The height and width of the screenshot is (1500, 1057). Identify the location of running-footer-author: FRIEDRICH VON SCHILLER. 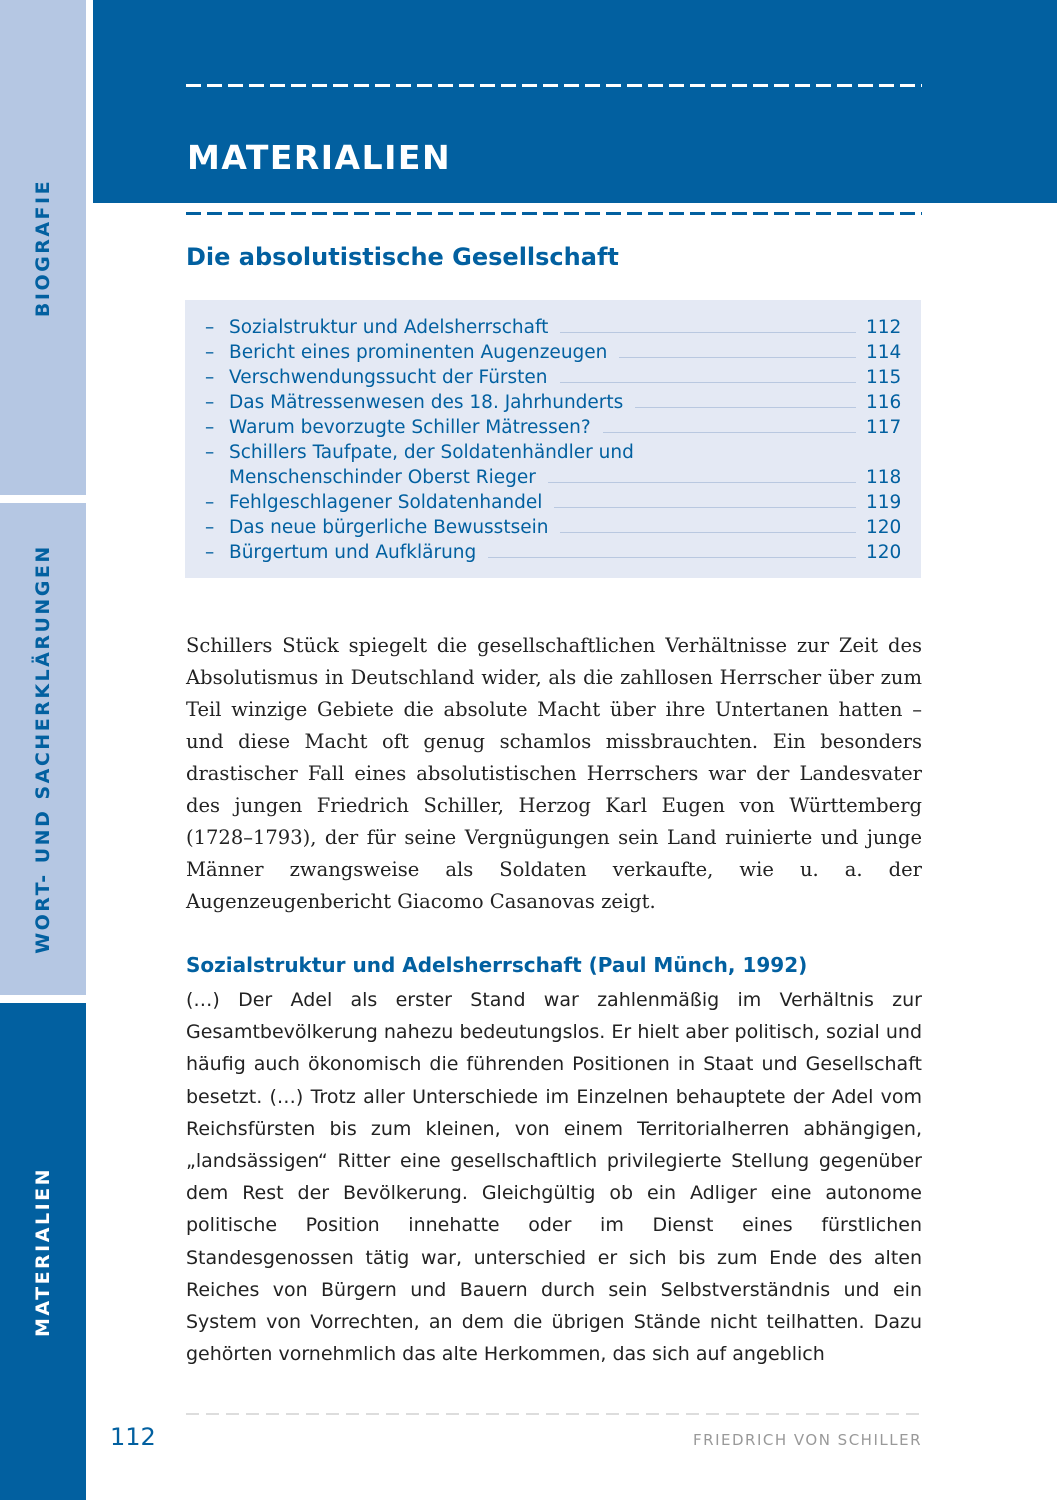
(807, 1440).